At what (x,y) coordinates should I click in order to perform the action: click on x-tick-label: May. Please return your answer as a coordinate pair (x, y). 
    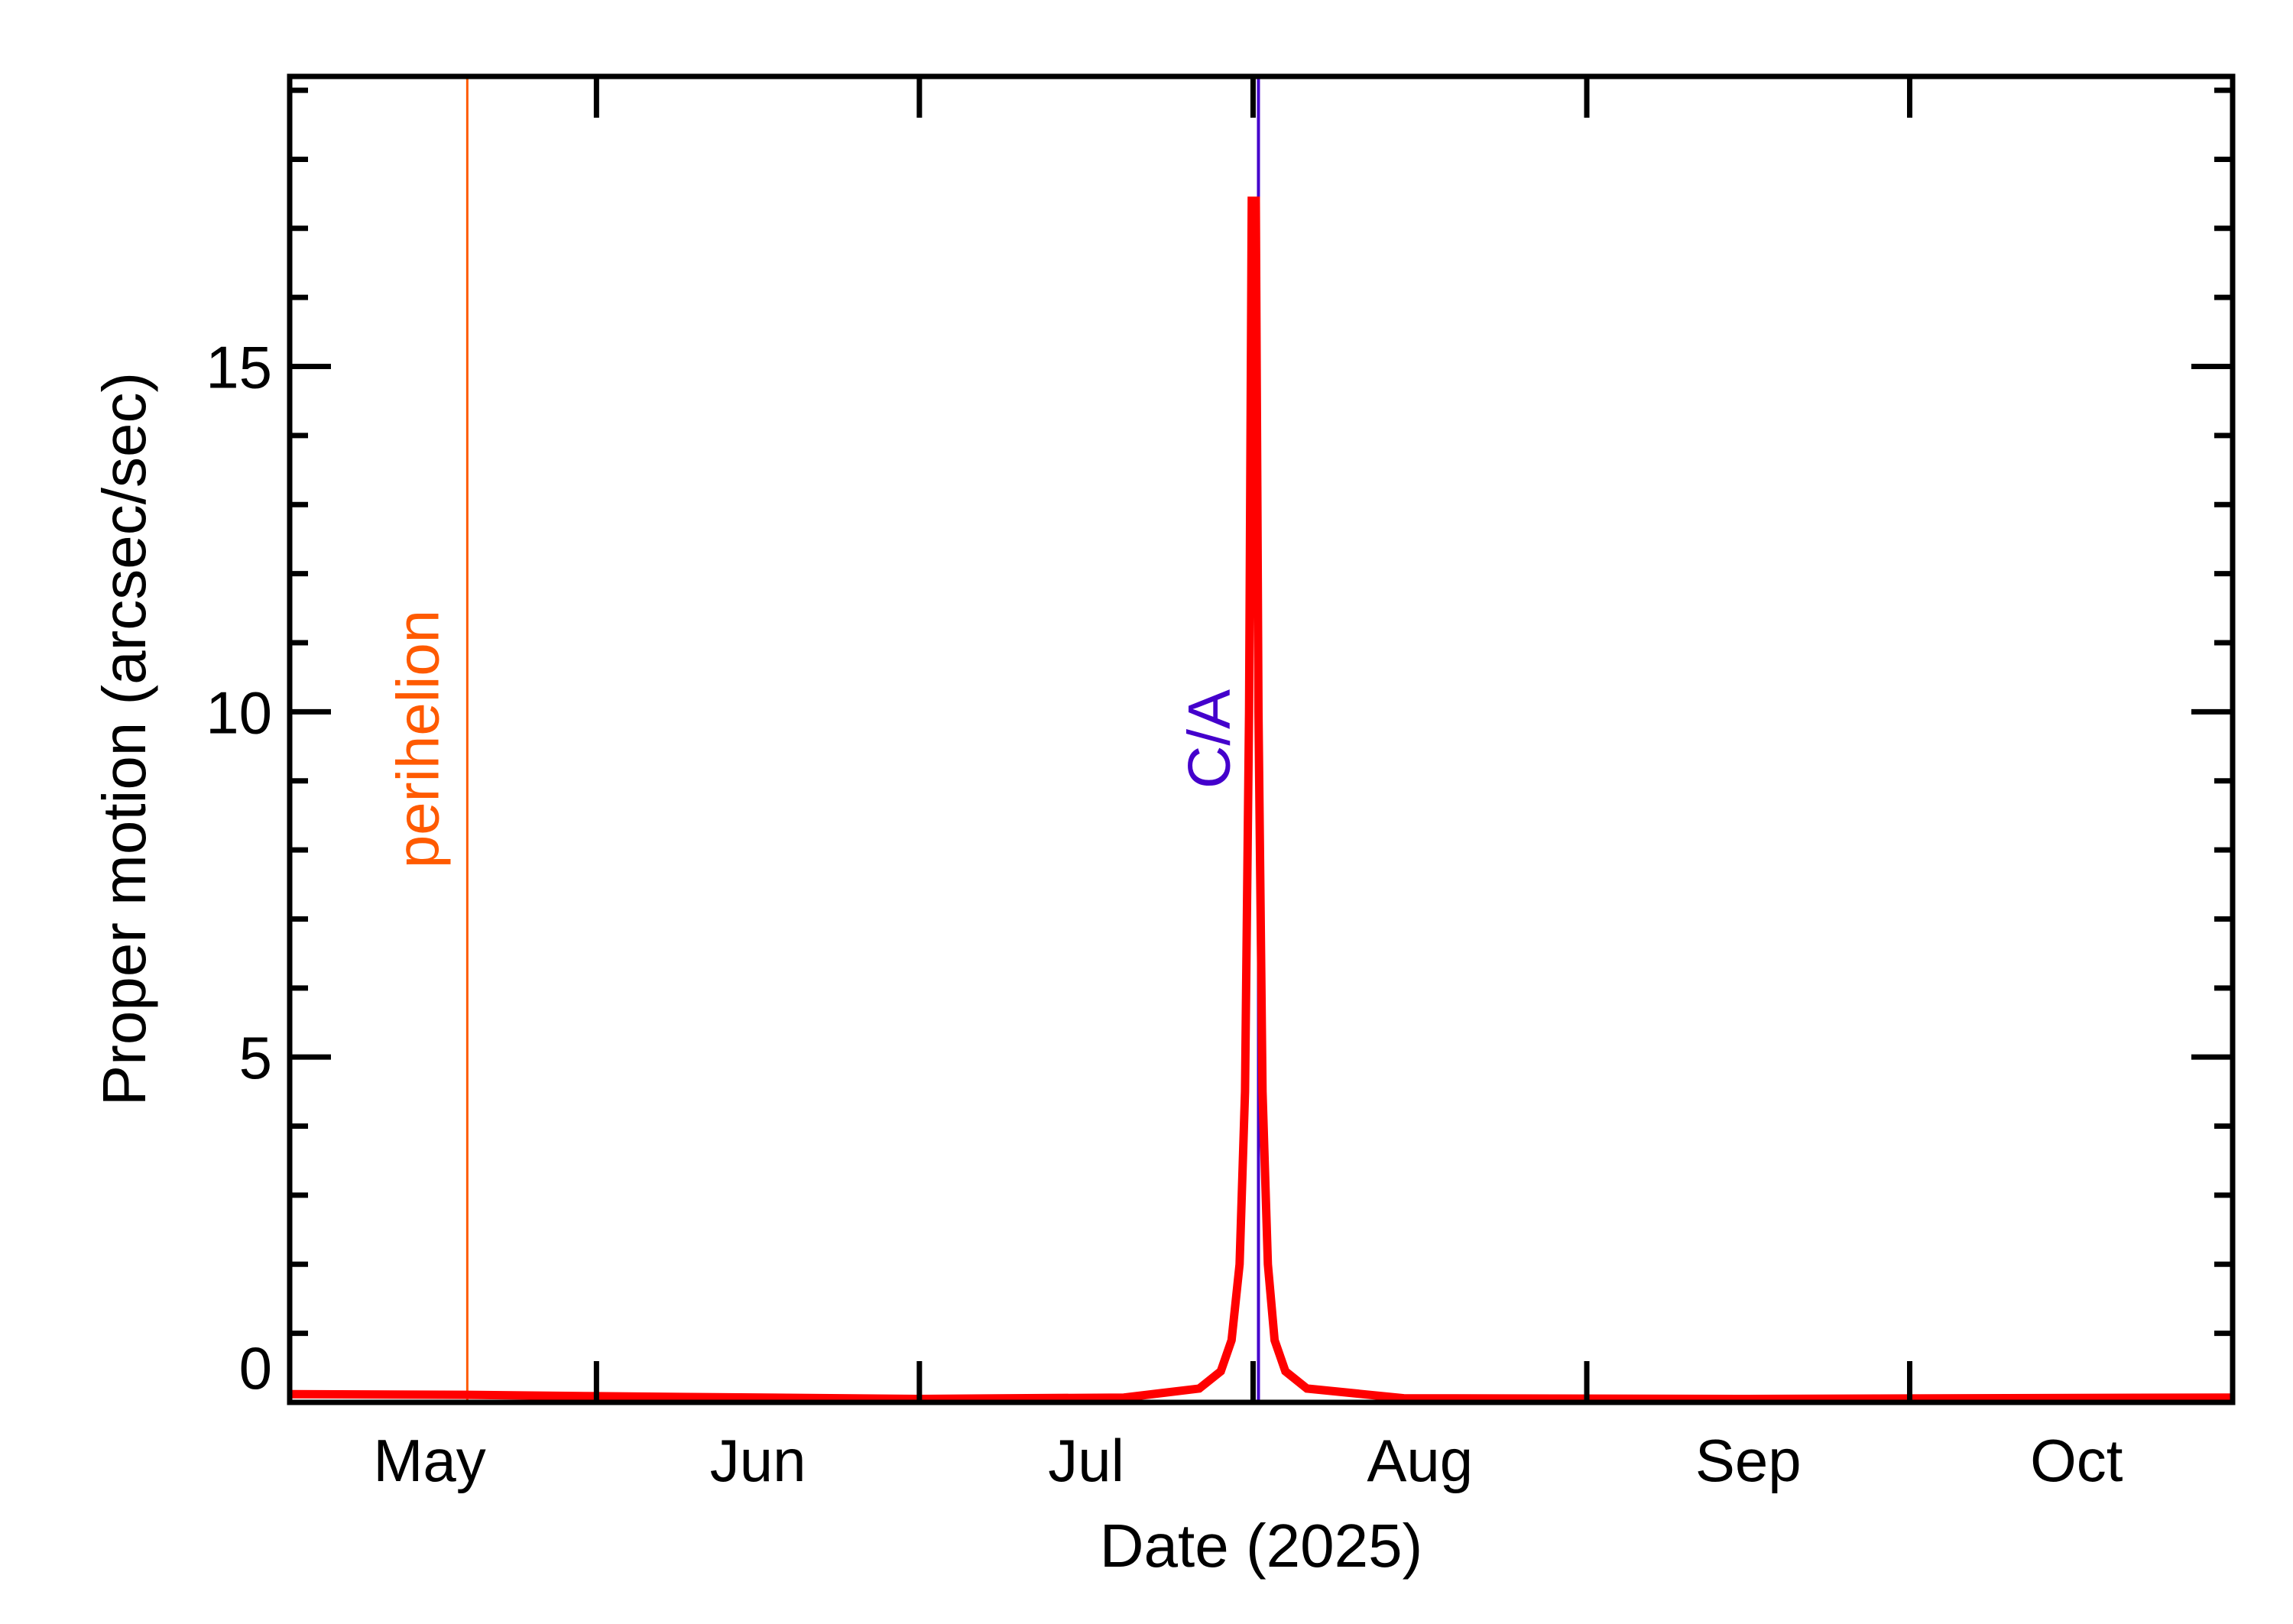
    Looking at the image, I should click on (429, 1460).